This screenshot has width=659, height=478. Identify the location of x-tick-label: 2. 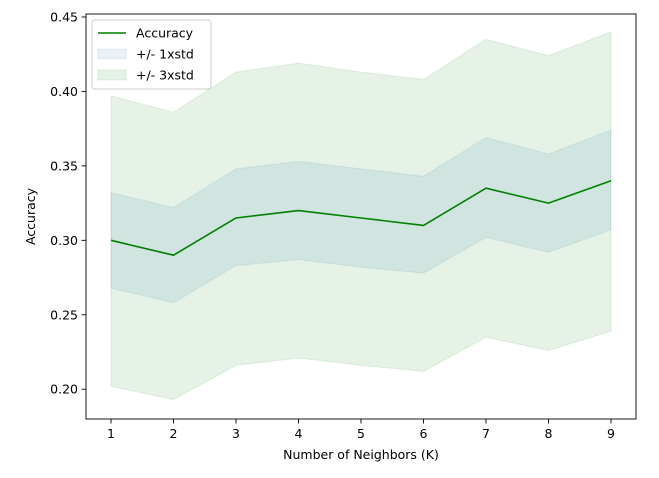
(174, 433).